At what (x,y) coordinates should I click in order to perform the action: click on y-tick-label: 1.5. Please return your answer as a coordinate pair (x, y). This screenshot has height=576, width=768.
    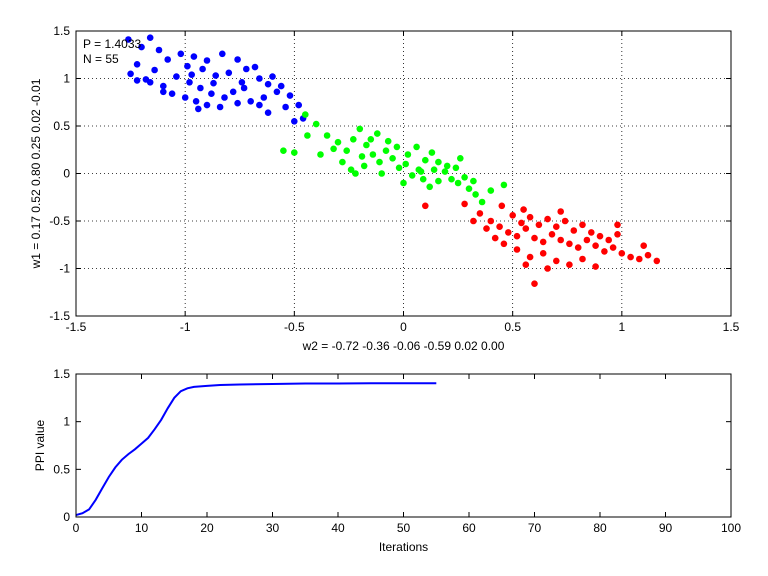
    Looking at the image, I should click on (61, 31).